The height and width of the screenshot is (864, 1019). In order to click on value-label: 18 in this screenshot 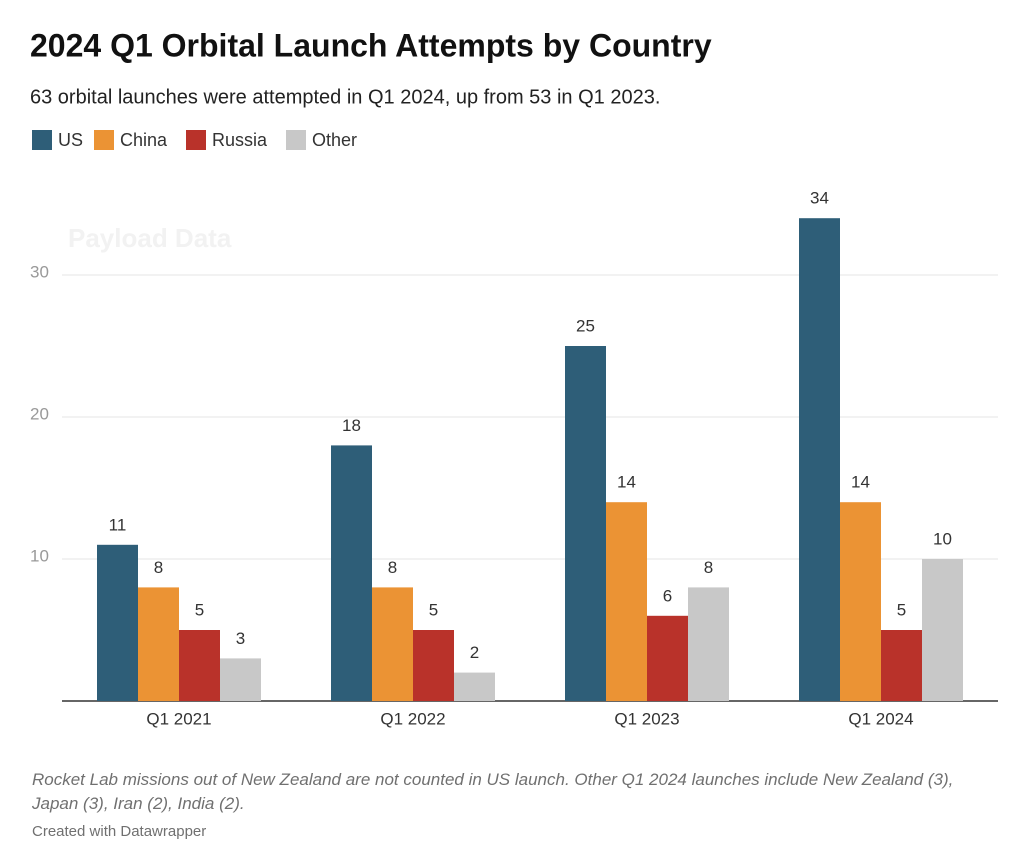, I will do `click(351, 425)`.